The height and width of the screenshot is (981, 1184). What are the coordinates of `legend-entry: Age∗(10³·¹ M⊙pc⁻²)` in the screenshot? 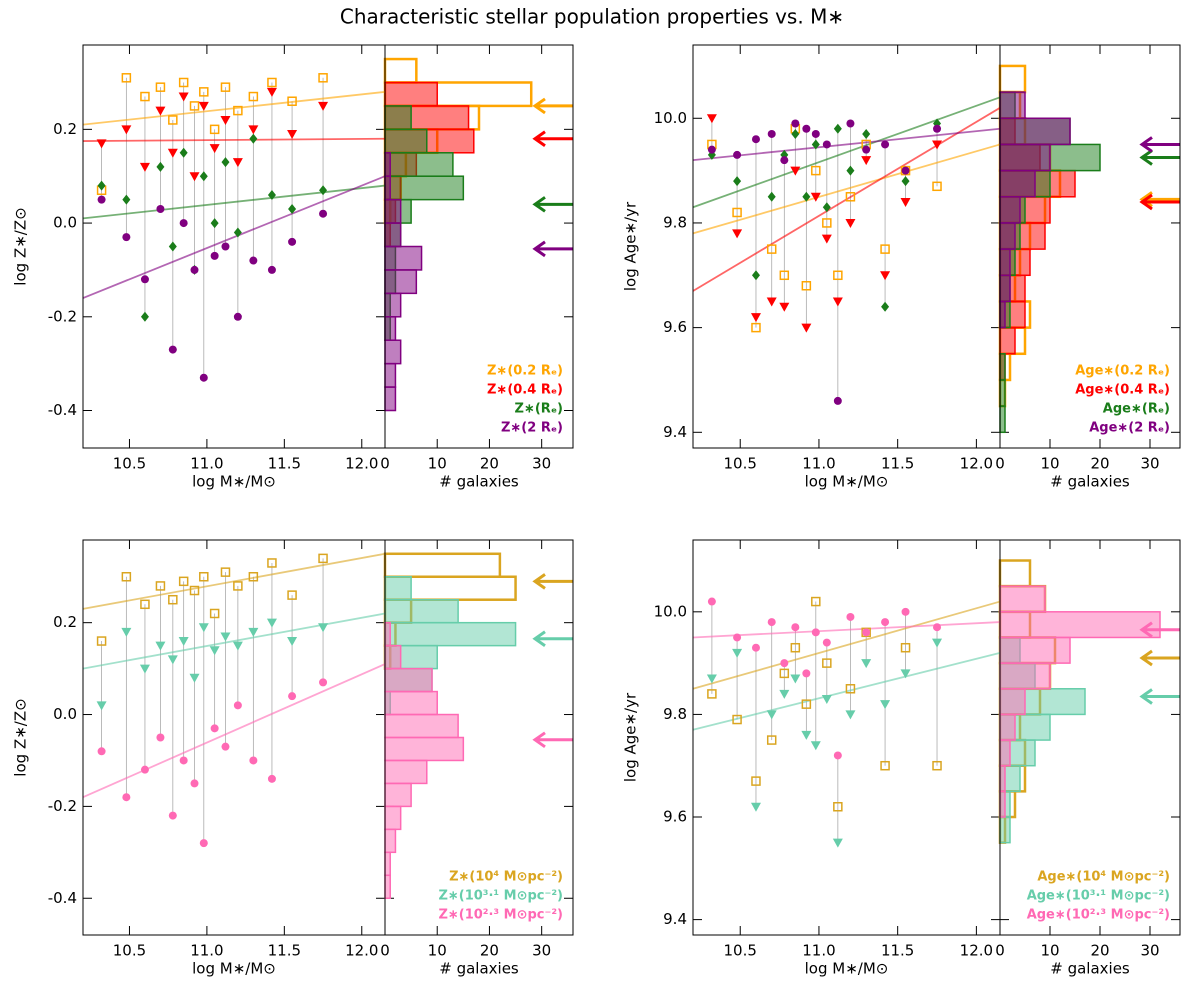 It's located at (1098, 896).